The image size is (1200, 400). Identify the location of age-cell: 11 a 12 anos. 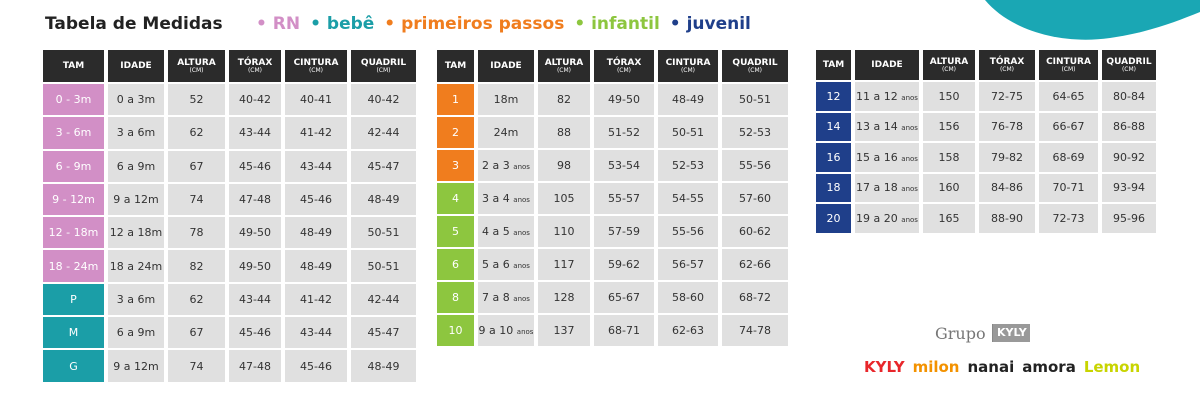
(887, 96).